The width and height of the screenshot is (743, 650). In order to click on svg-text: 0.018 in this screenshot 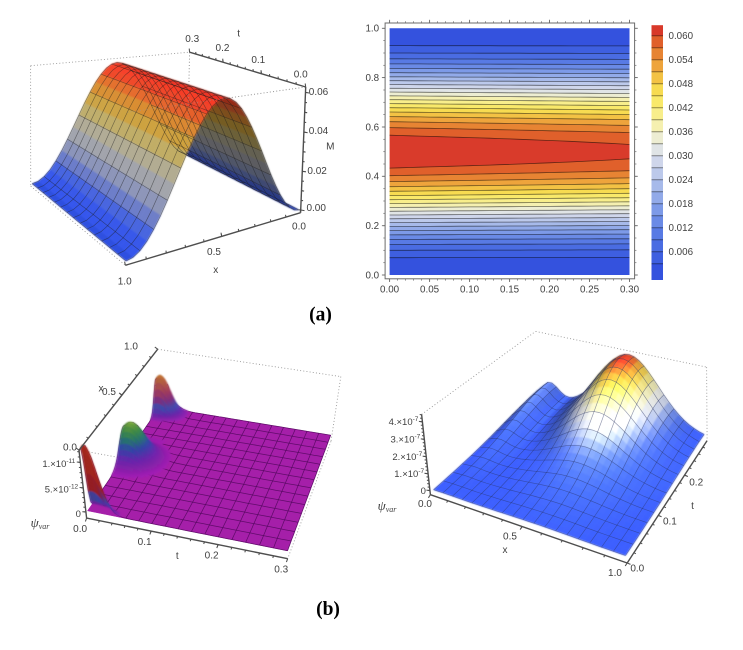, I will do `click(681, 204)`.